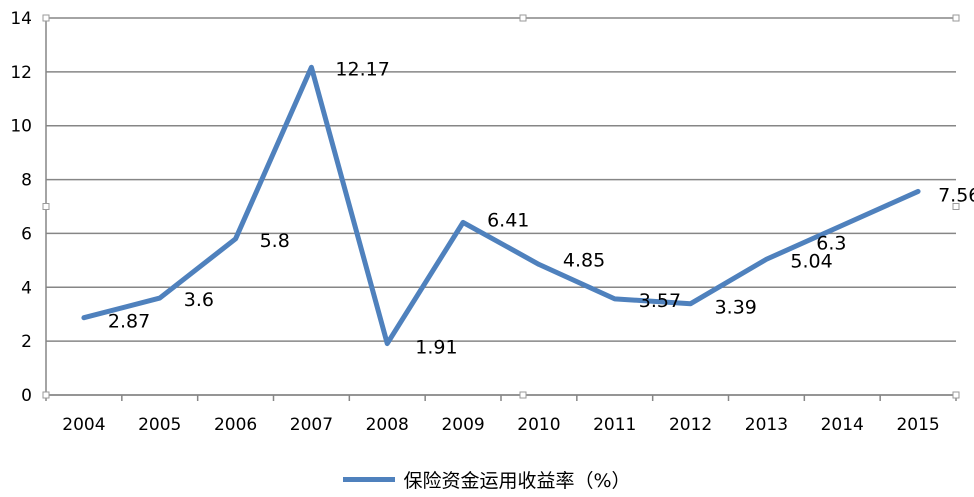 The image size is (974, 497). What do you see at coordinates (199, 300) in the screenshot?
I see `data-label: 3.6` at bounding box center [199, 300].